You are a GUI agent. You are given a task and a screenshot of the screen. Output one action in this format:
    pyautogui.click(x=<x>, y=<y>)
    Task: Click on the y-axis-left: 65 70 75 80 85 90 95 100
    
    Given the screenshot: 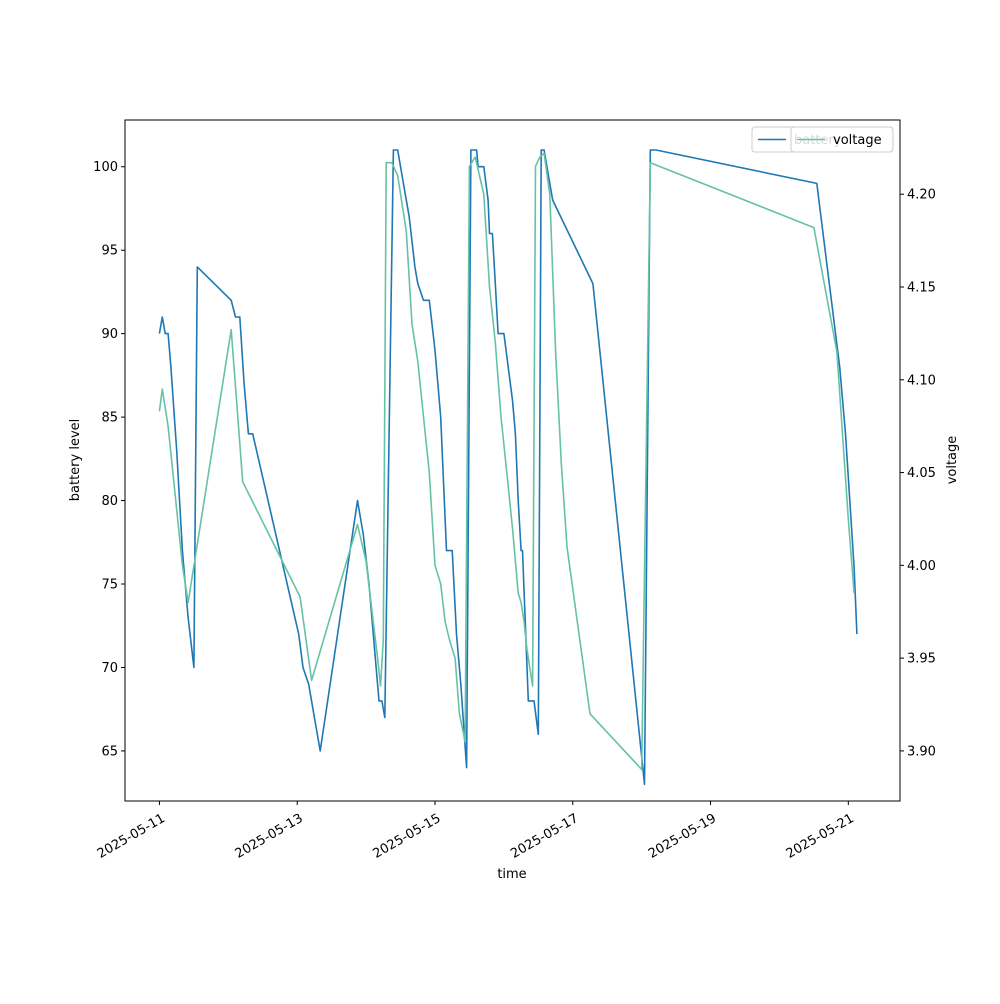 What is the action you would take?
    pyautogui.click(x=109, y=459)
    